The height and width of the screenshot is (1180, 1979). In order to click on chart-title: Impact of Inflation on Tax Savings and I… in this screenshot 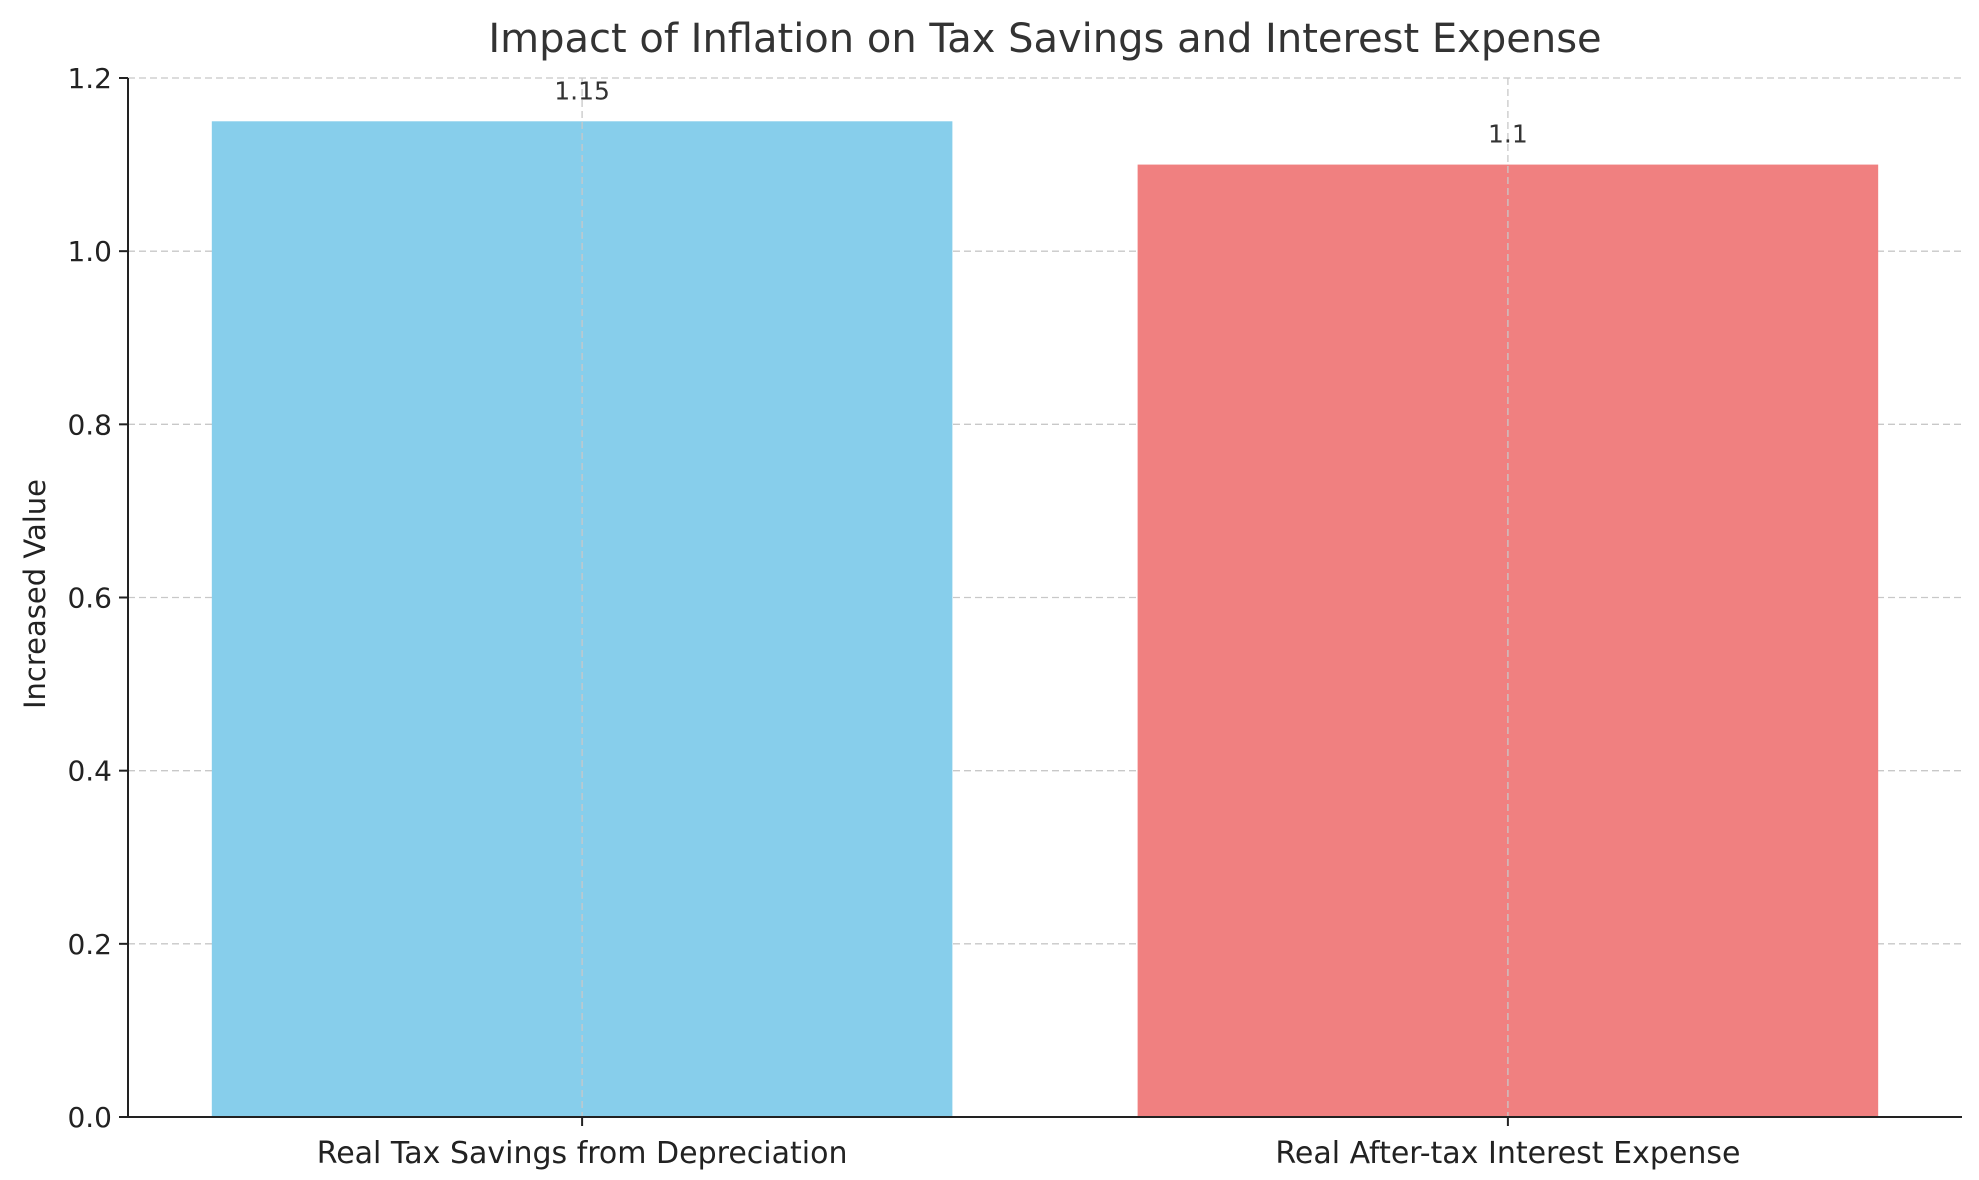, I will do `click(1044, 39)`.